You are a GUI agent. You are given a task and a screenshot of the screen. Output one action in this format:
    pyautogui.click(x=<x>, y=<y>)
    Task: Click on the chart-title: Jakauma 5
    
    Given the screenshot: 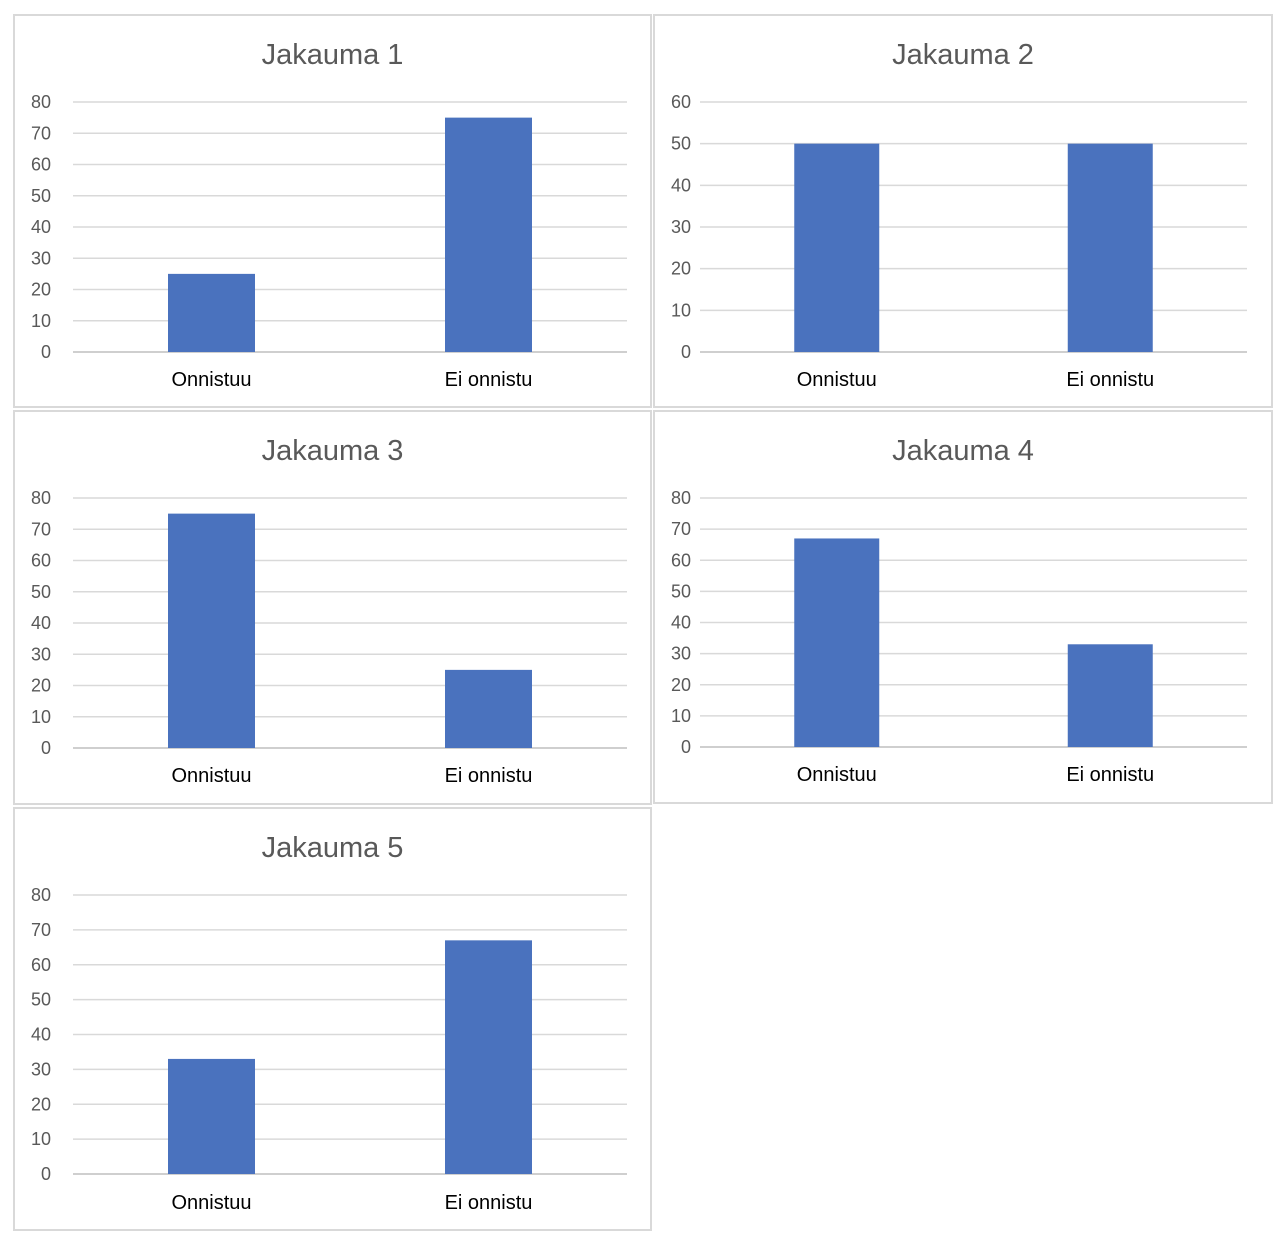 What is the action you would take?
    pyautogui.click(x=333, y=848)
    